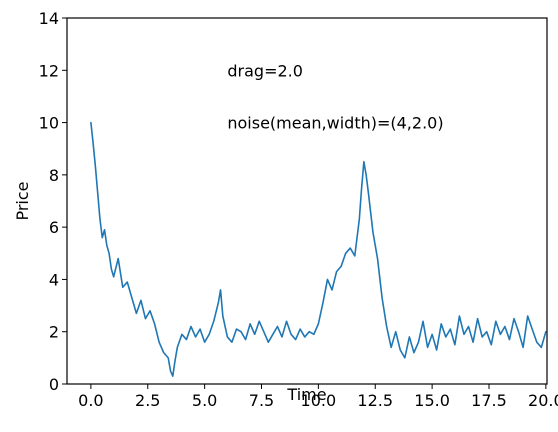 This screenshot has width=558, height=432. I want to click on x-tick-label: 20.0, so click(543, 400).